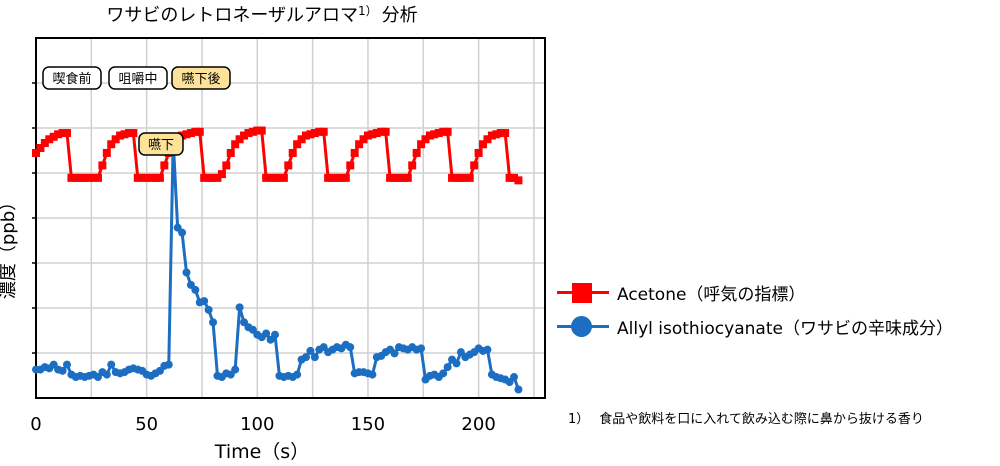 Image resolution: width=1000 pixels, height=466 pixels. I want to click on annotation-text: 嚥下, so click(161, 145).